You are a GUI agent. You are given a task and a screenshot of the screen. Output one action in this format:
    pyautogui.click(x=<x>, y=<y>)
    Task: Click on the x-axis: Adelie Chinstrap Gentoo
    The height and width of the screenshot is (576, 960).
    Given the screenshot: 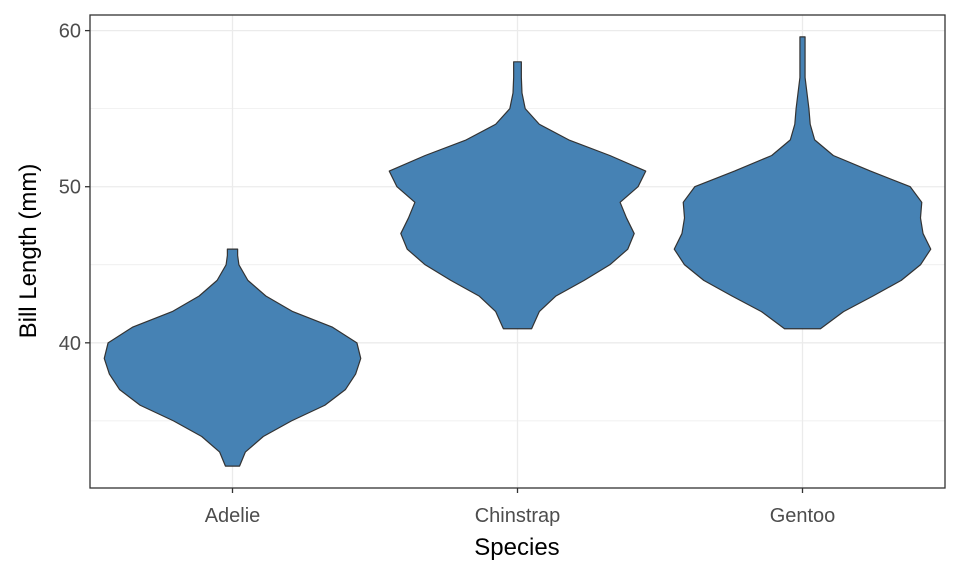 What is the action you would take?
    pyautogui.click(x=520, y=507)
    